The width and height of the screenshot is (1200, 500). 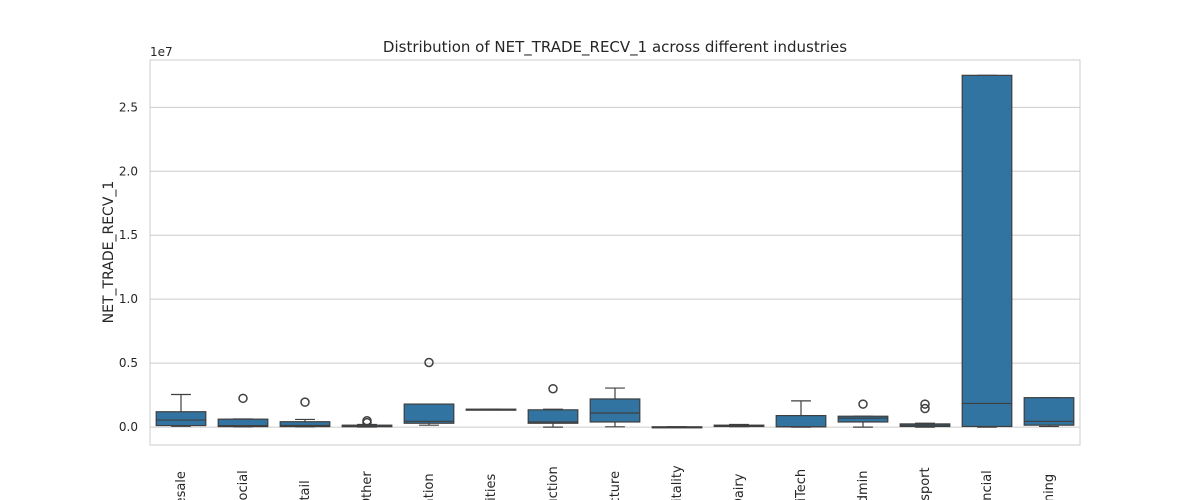 What do you see at coordinates (128, 299) in the screenshot?
I see `y-tick-label: 1.0` at bounding box center [128, 299].